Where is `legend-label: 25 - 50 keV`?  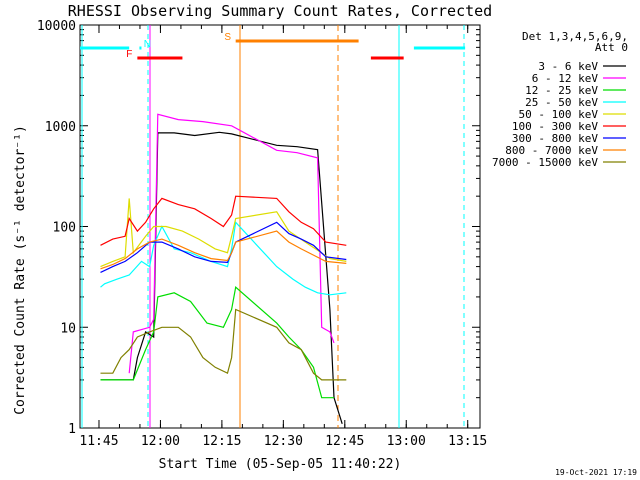
legend-label: 25 - 50 keV is located at coordinates (561, 102).